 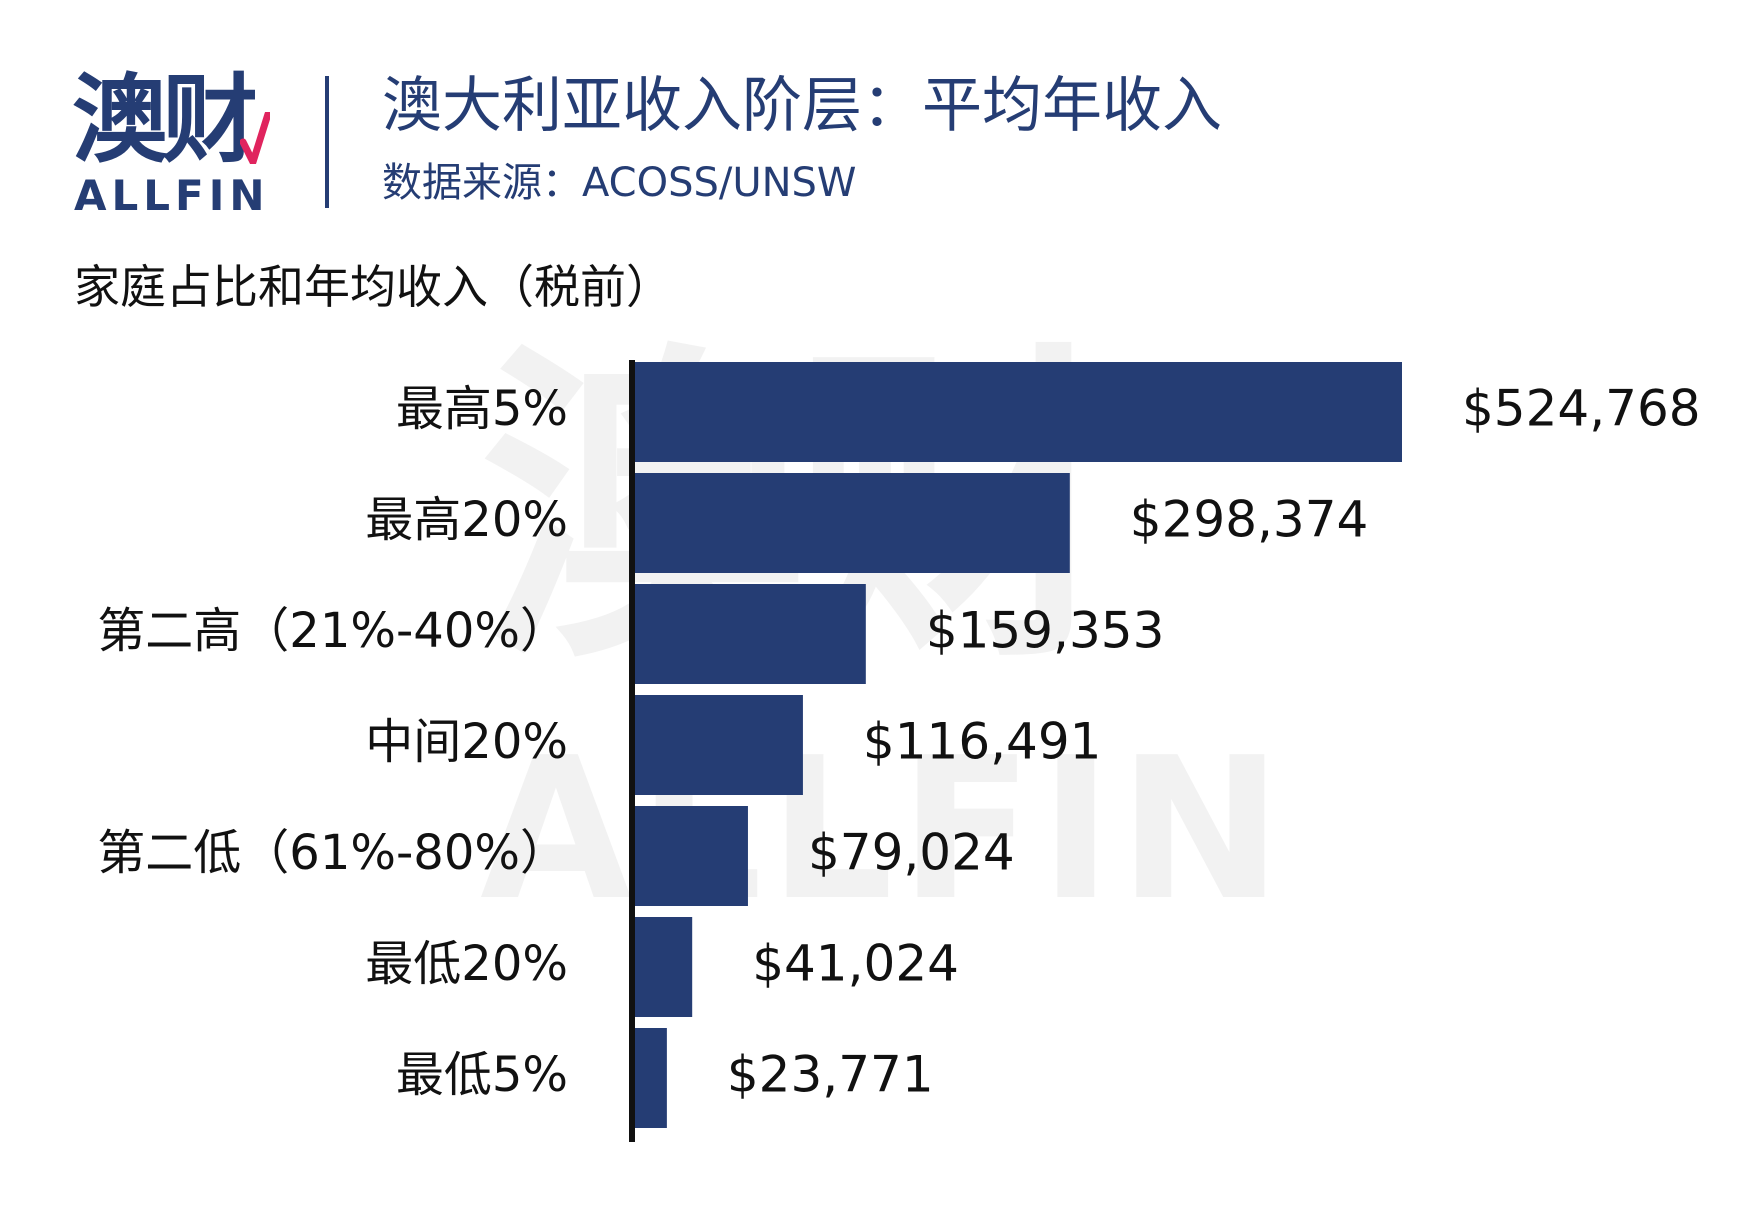 What do you see at coordinates (373, 287) in the screenshot?
I see `chart-title: 家庭占比和年均收入（税前）` at bounding box center [373, 287].